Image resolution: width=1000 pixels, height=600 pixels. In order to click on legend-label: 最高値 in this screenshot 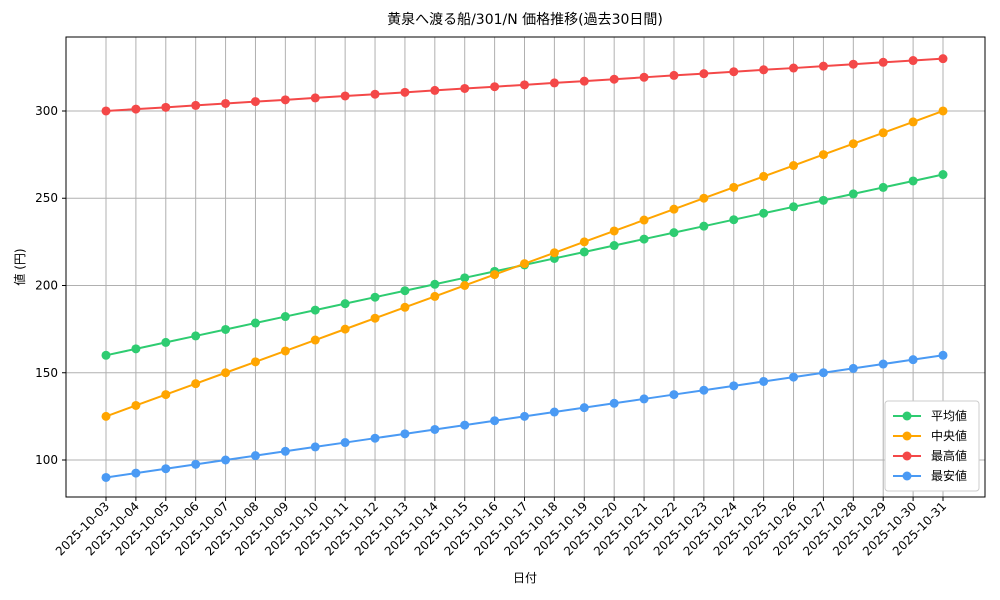, I will do `click(949, 455)`.